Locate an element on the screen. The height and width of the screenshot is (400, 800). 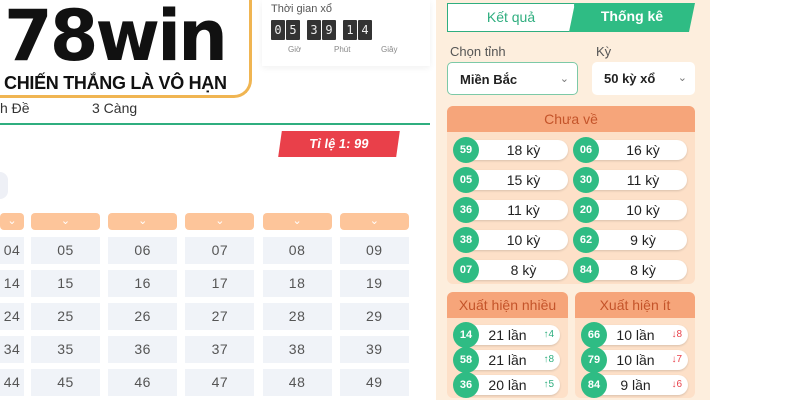
stat-value: 15 kỳ is located at coordinates (523, 180).